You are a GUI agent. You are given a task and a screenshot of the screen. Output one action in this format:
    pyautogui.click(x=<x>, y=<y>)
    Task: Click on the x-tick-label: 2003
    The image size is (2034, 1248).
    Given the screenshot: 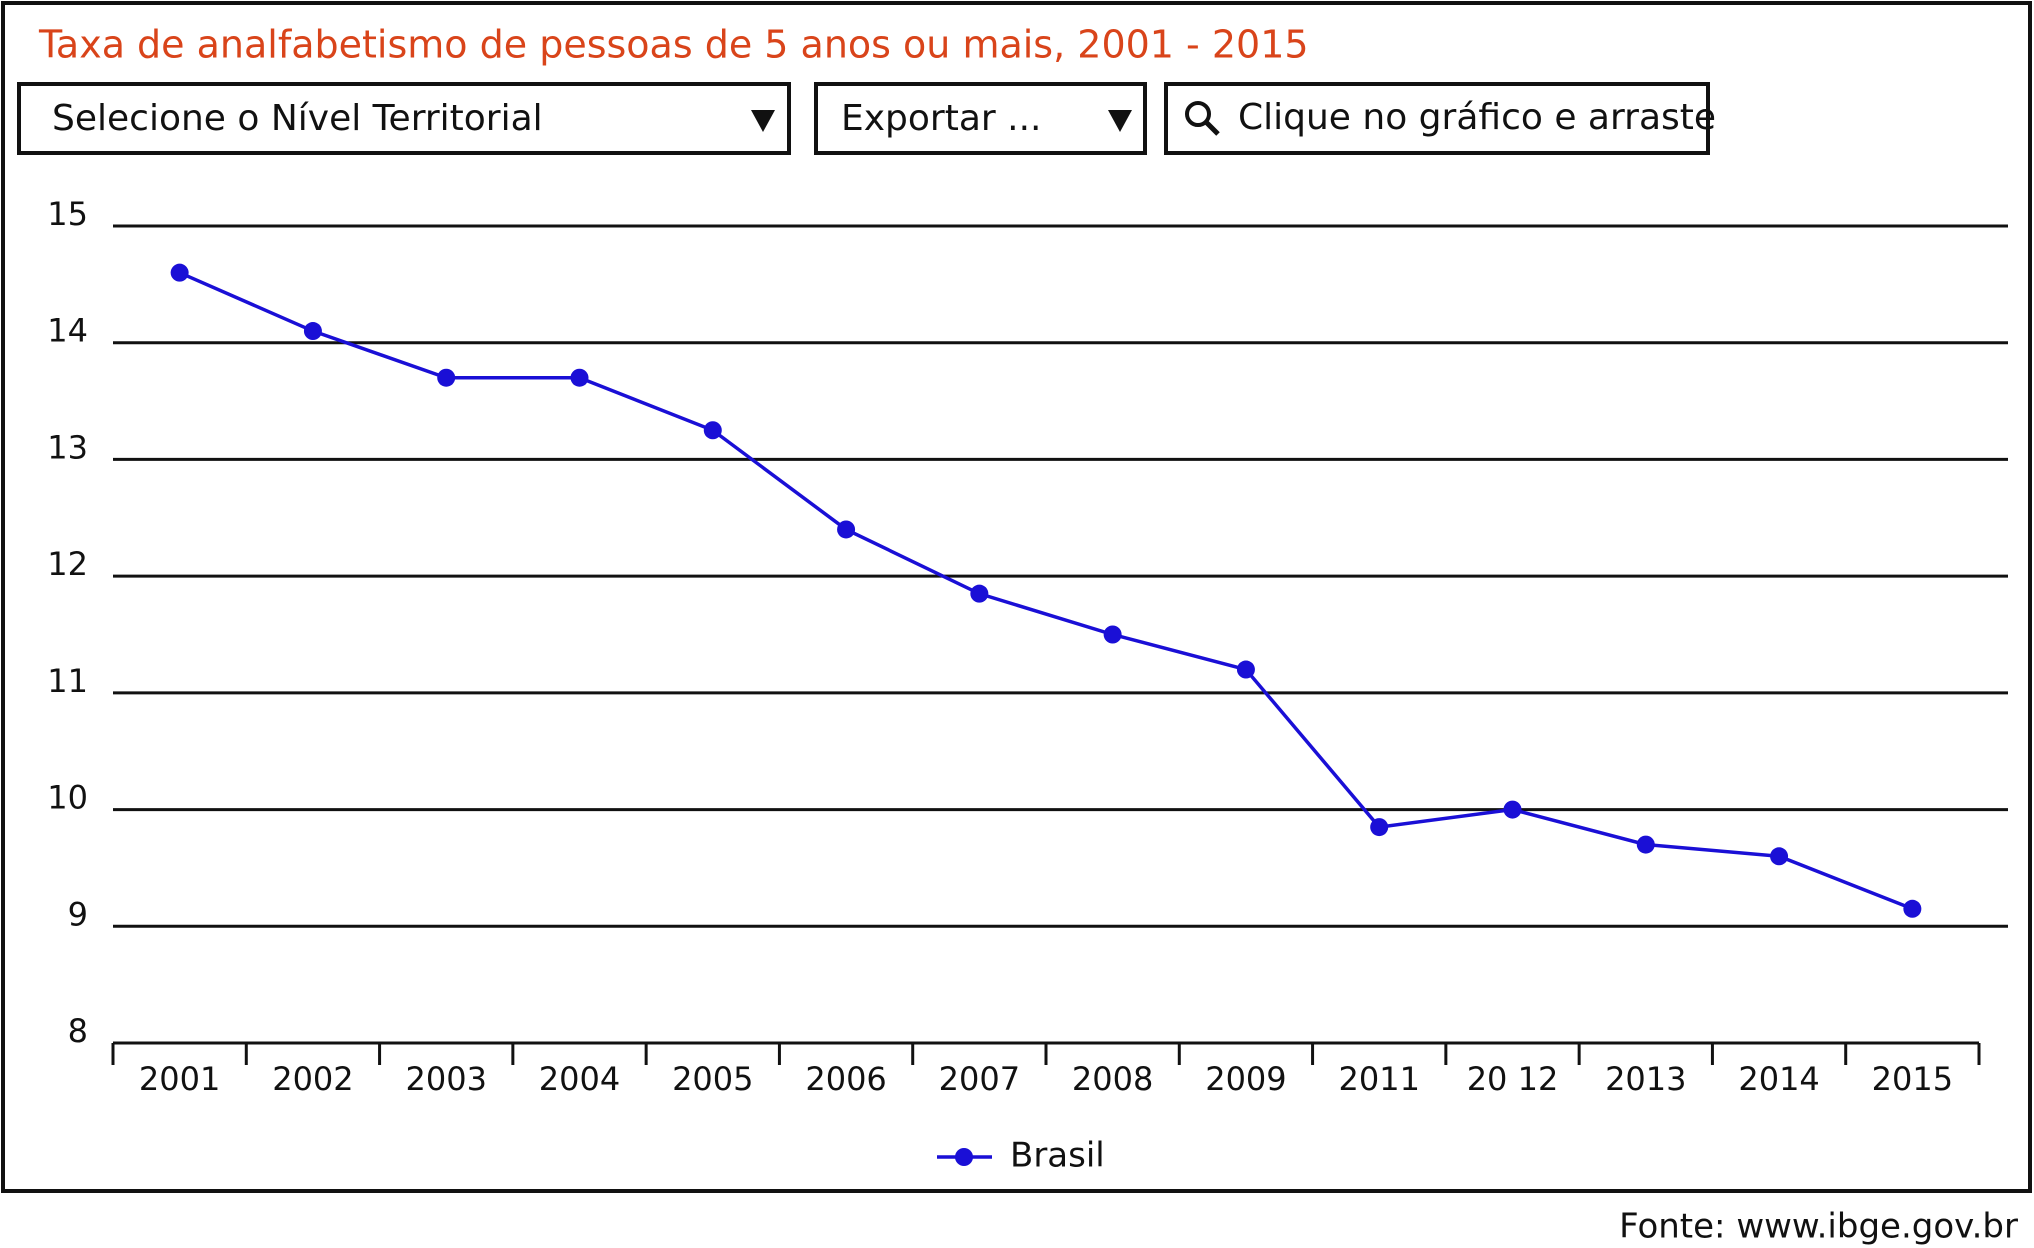 What is the action you would take?
    pyautogui.click(x=445, y=1079)
    